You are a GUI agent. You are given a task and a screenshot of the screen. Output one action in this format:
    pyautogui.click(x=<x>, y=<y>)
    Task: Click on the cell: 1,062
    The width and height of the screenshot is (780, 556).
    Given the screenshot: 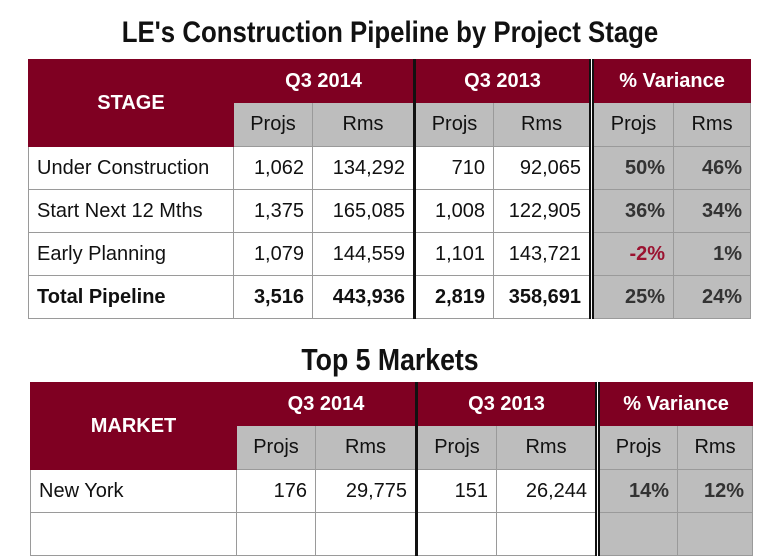 What is the action you would take?
    pyautogui.click(x=273, y=168)
    